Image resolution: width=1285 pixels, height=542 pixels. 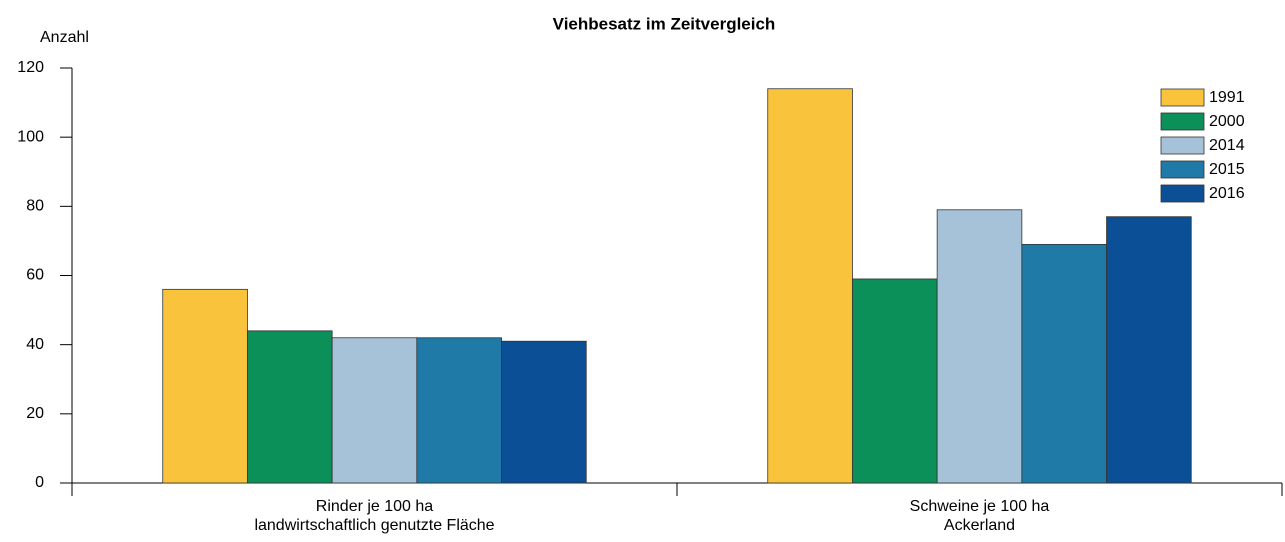 What do you see at coordinates (1227, 193) in the screenshot?
I see `legend-label: 2016` at bounding box center [1227, 193].